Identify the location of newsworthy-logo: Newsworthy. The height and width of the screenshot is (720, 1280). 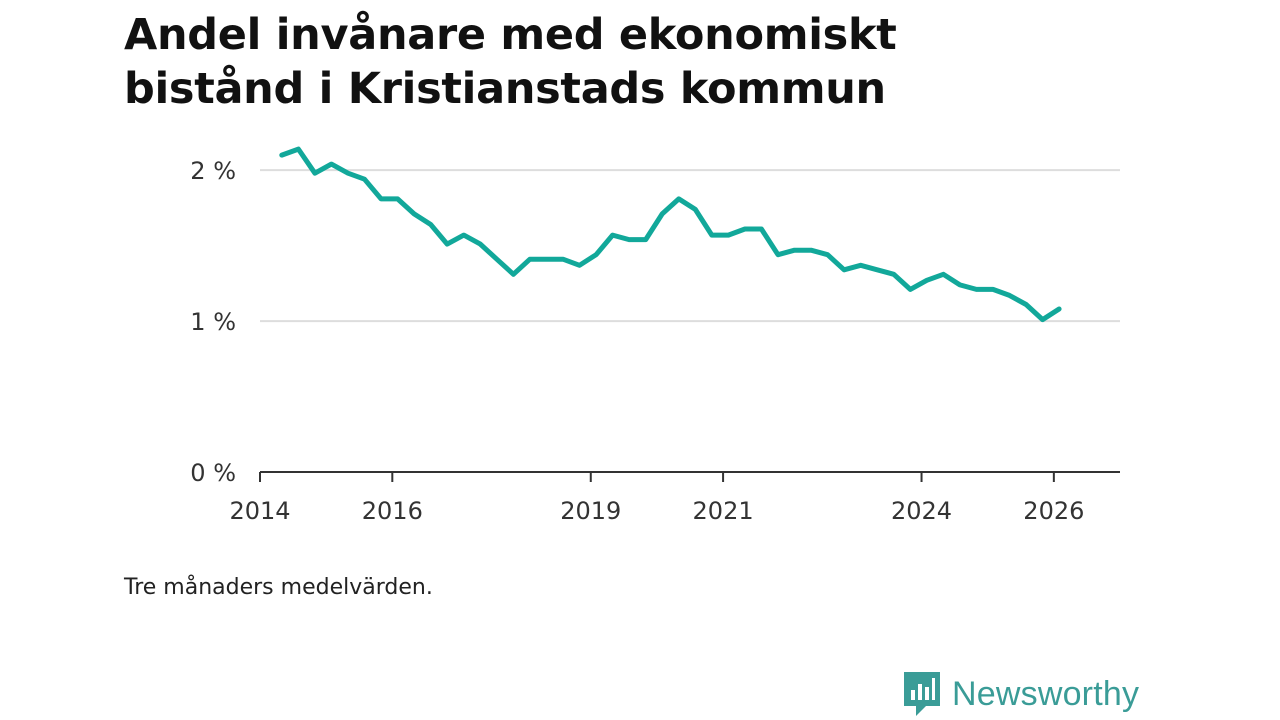
(1020, 694).